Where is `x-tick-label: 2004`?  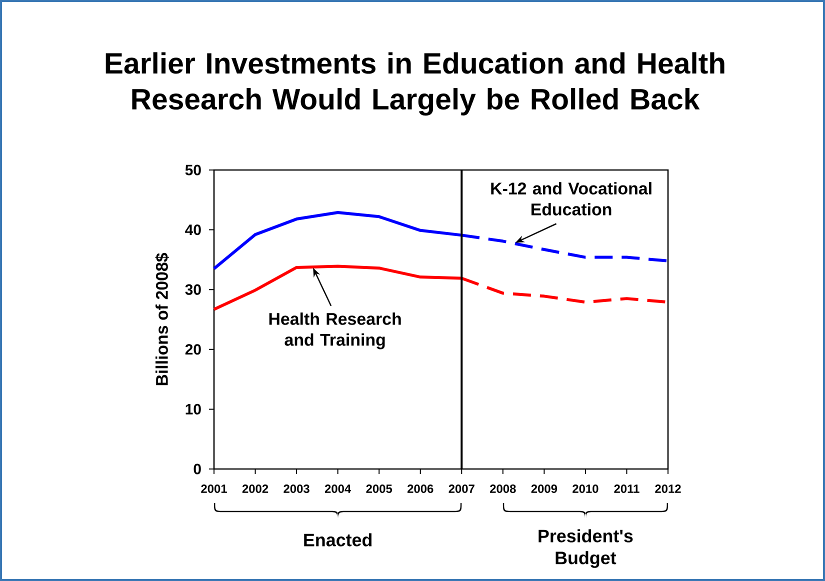 x-tick-label: 2004 is located at coordinates (338, 488).